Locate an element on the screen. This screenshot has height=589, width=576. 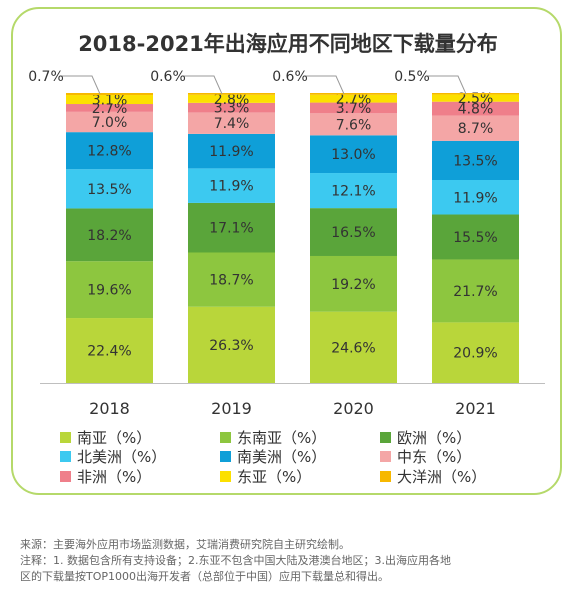
data-label: 3.1% is located at coordinates (110, 101).